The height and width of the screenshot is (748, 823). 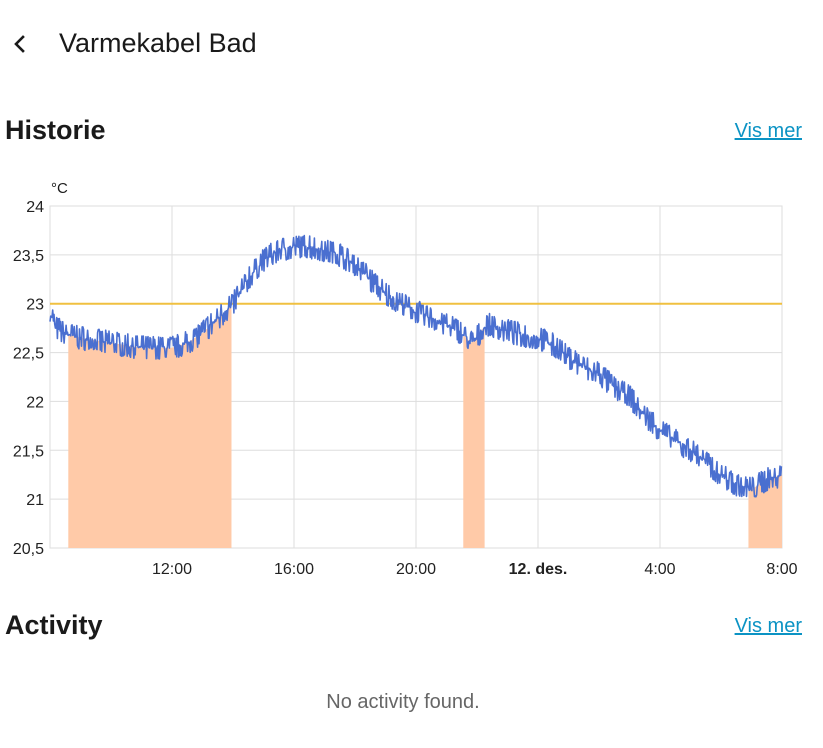 What do you see at coordinates (416, 569) in the screenshot?
I see `x-tick-label: 20:00` at bounding box center [416, 569].